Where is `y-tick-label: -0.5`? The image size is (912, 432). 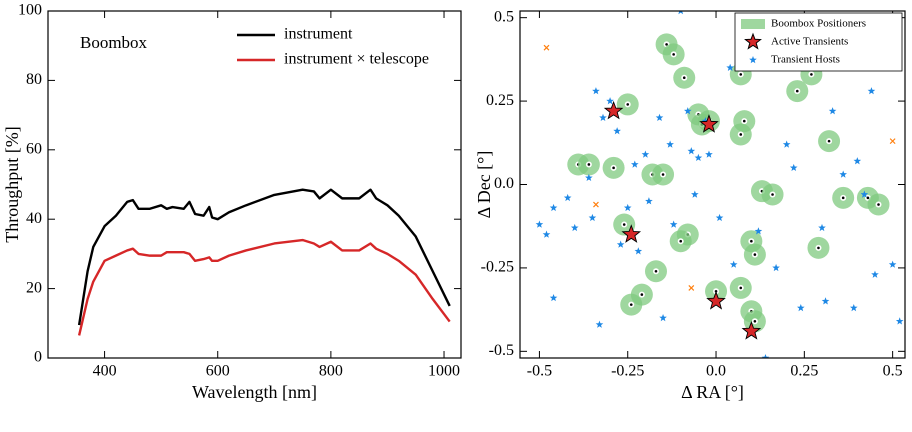 y-tick-label: -0.5 is located at coordinates (501, 350).